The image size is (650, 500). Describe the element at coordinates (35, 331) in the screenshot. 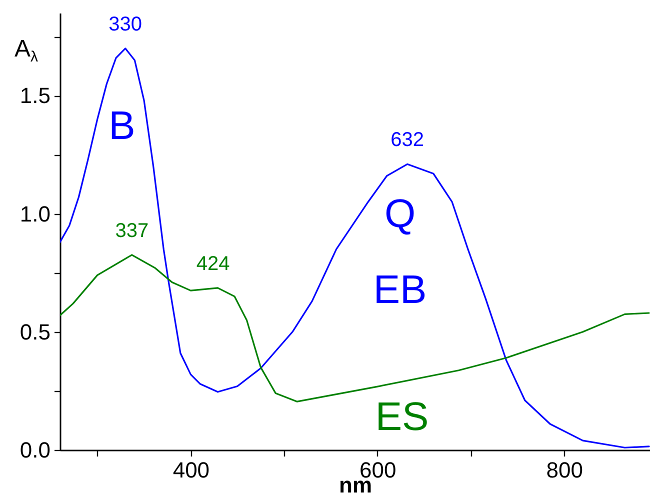

I see `y-tick-label: 0.5` at that location.